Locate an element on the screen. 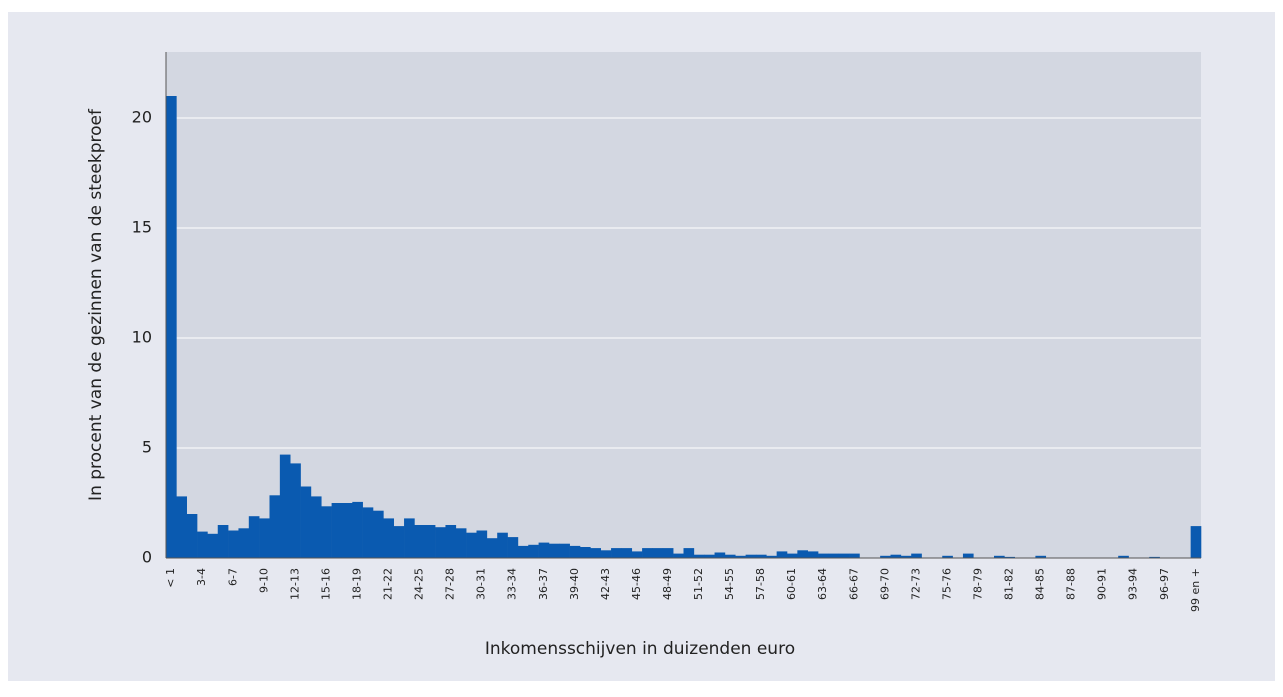 This screenshot has width=1283, height=697. x-tick-label: 42-43 is located at coordinates (605, 584).